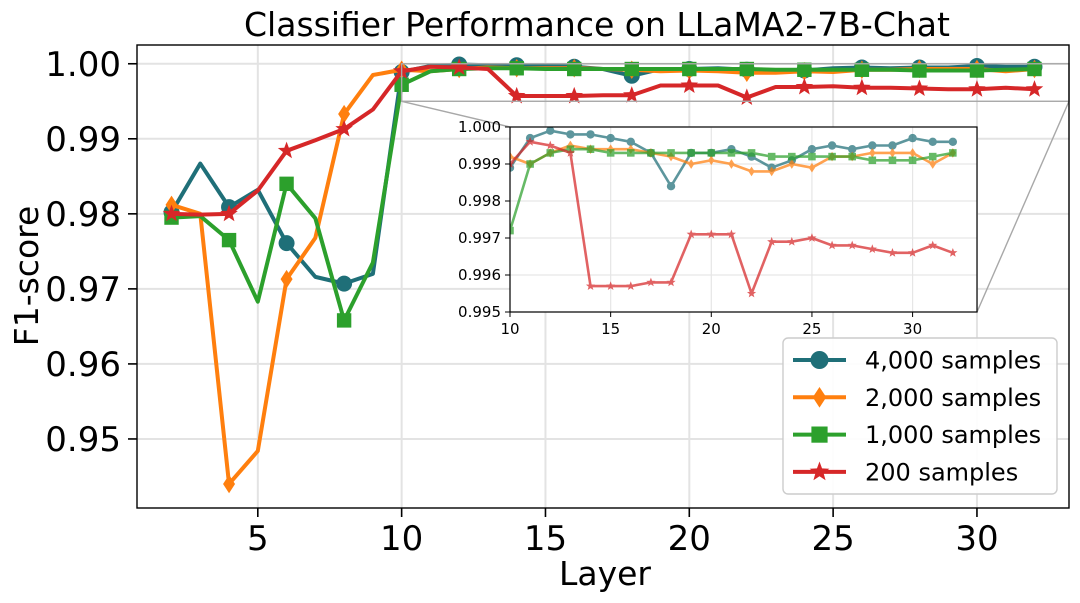 The height and width of the screenshot is (603, 1080). I want to click on inset-x-tick-label: 10, so click(509, 329).